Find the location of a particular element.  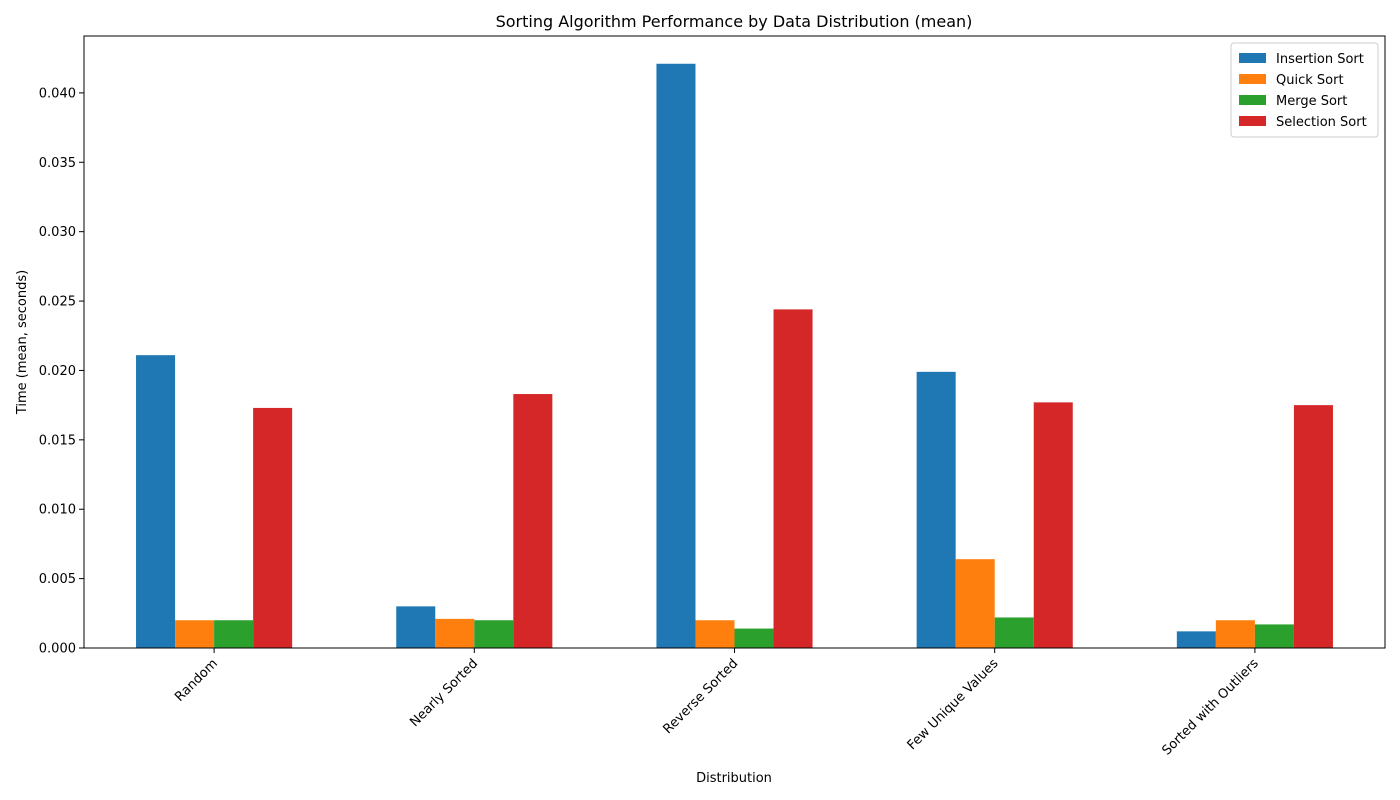

legend-frame is located at coordinates (1304, 90).